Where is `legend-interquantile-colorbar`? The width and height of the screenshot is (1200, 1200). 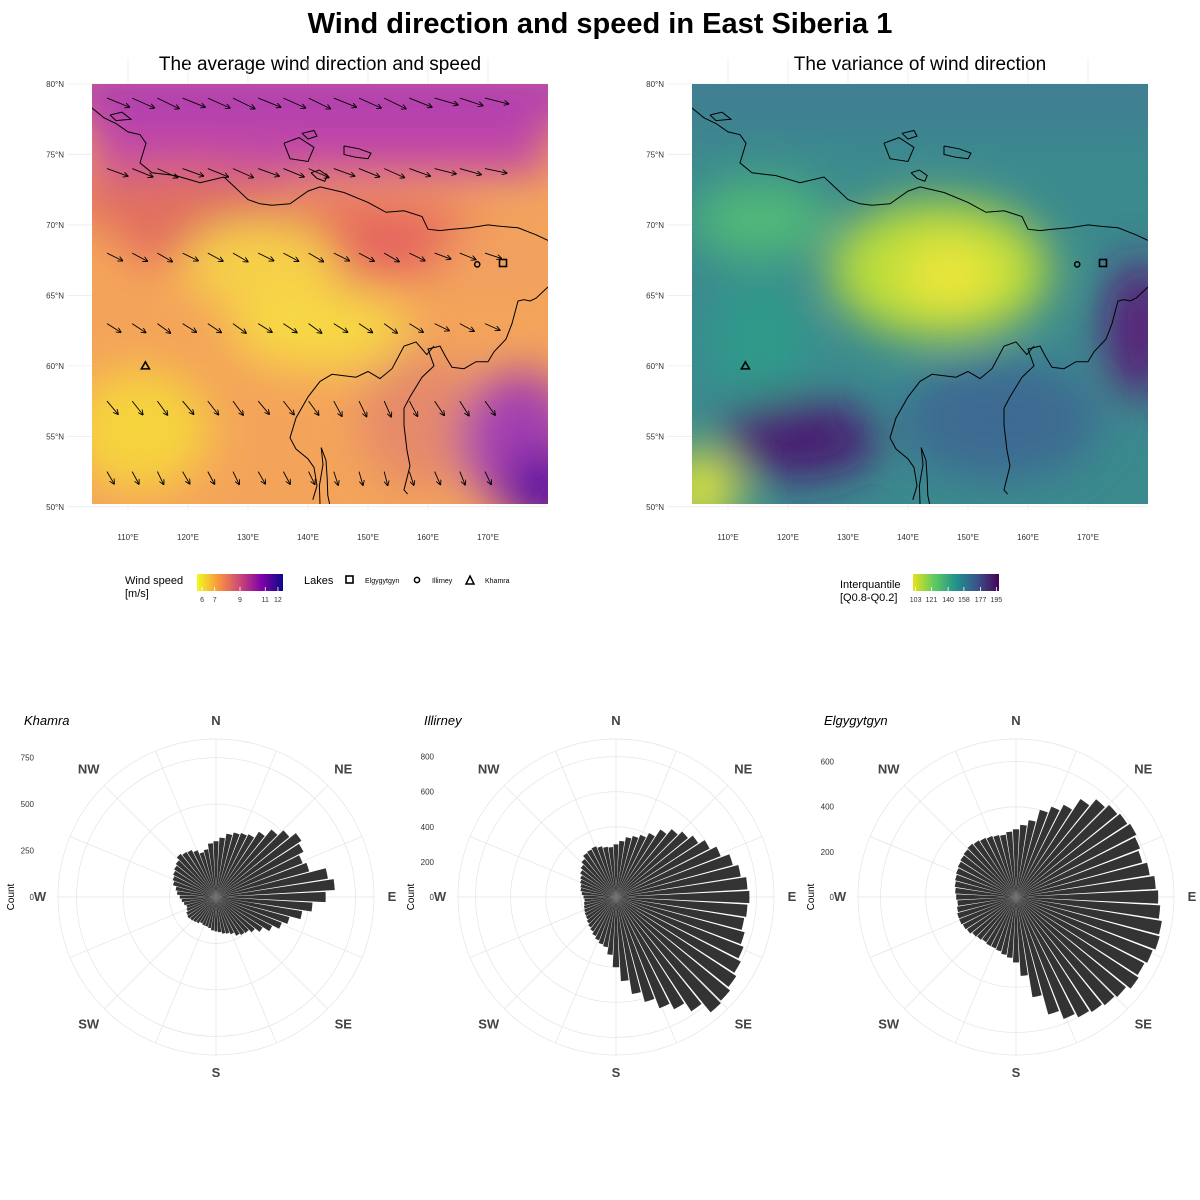 legend-interquantile-colorbar is located at coordinates (956, 582).